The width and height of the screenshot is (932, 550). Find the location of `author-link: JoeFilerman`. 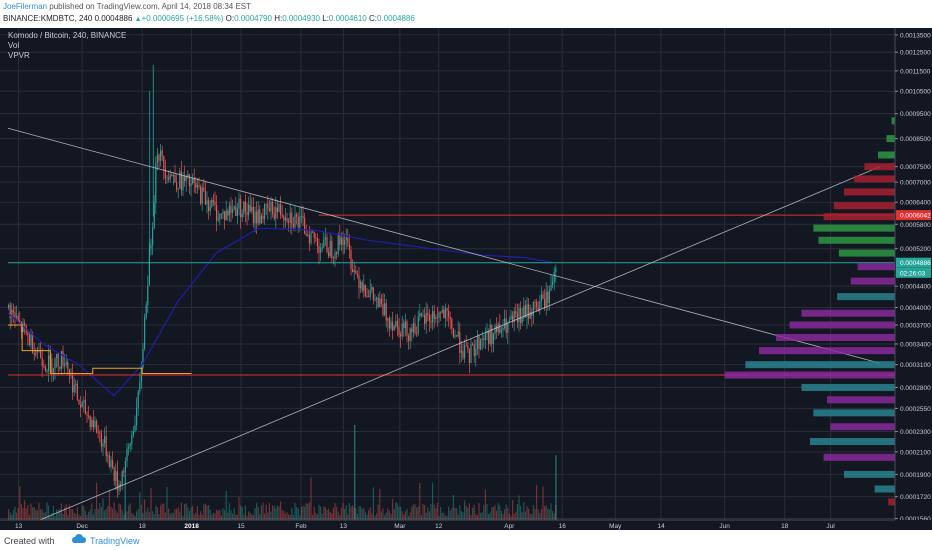

author-link: JoeFilerman is located at coordinates (25, 6).